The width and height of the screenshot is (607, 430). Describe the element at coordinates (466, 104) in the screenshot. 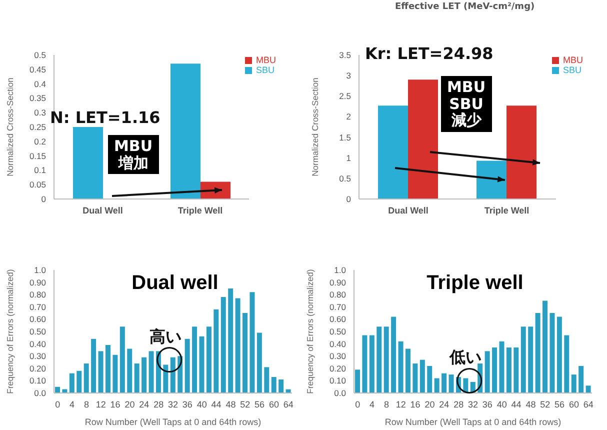

I see `annotation: MBU SBU 減少` at that location.